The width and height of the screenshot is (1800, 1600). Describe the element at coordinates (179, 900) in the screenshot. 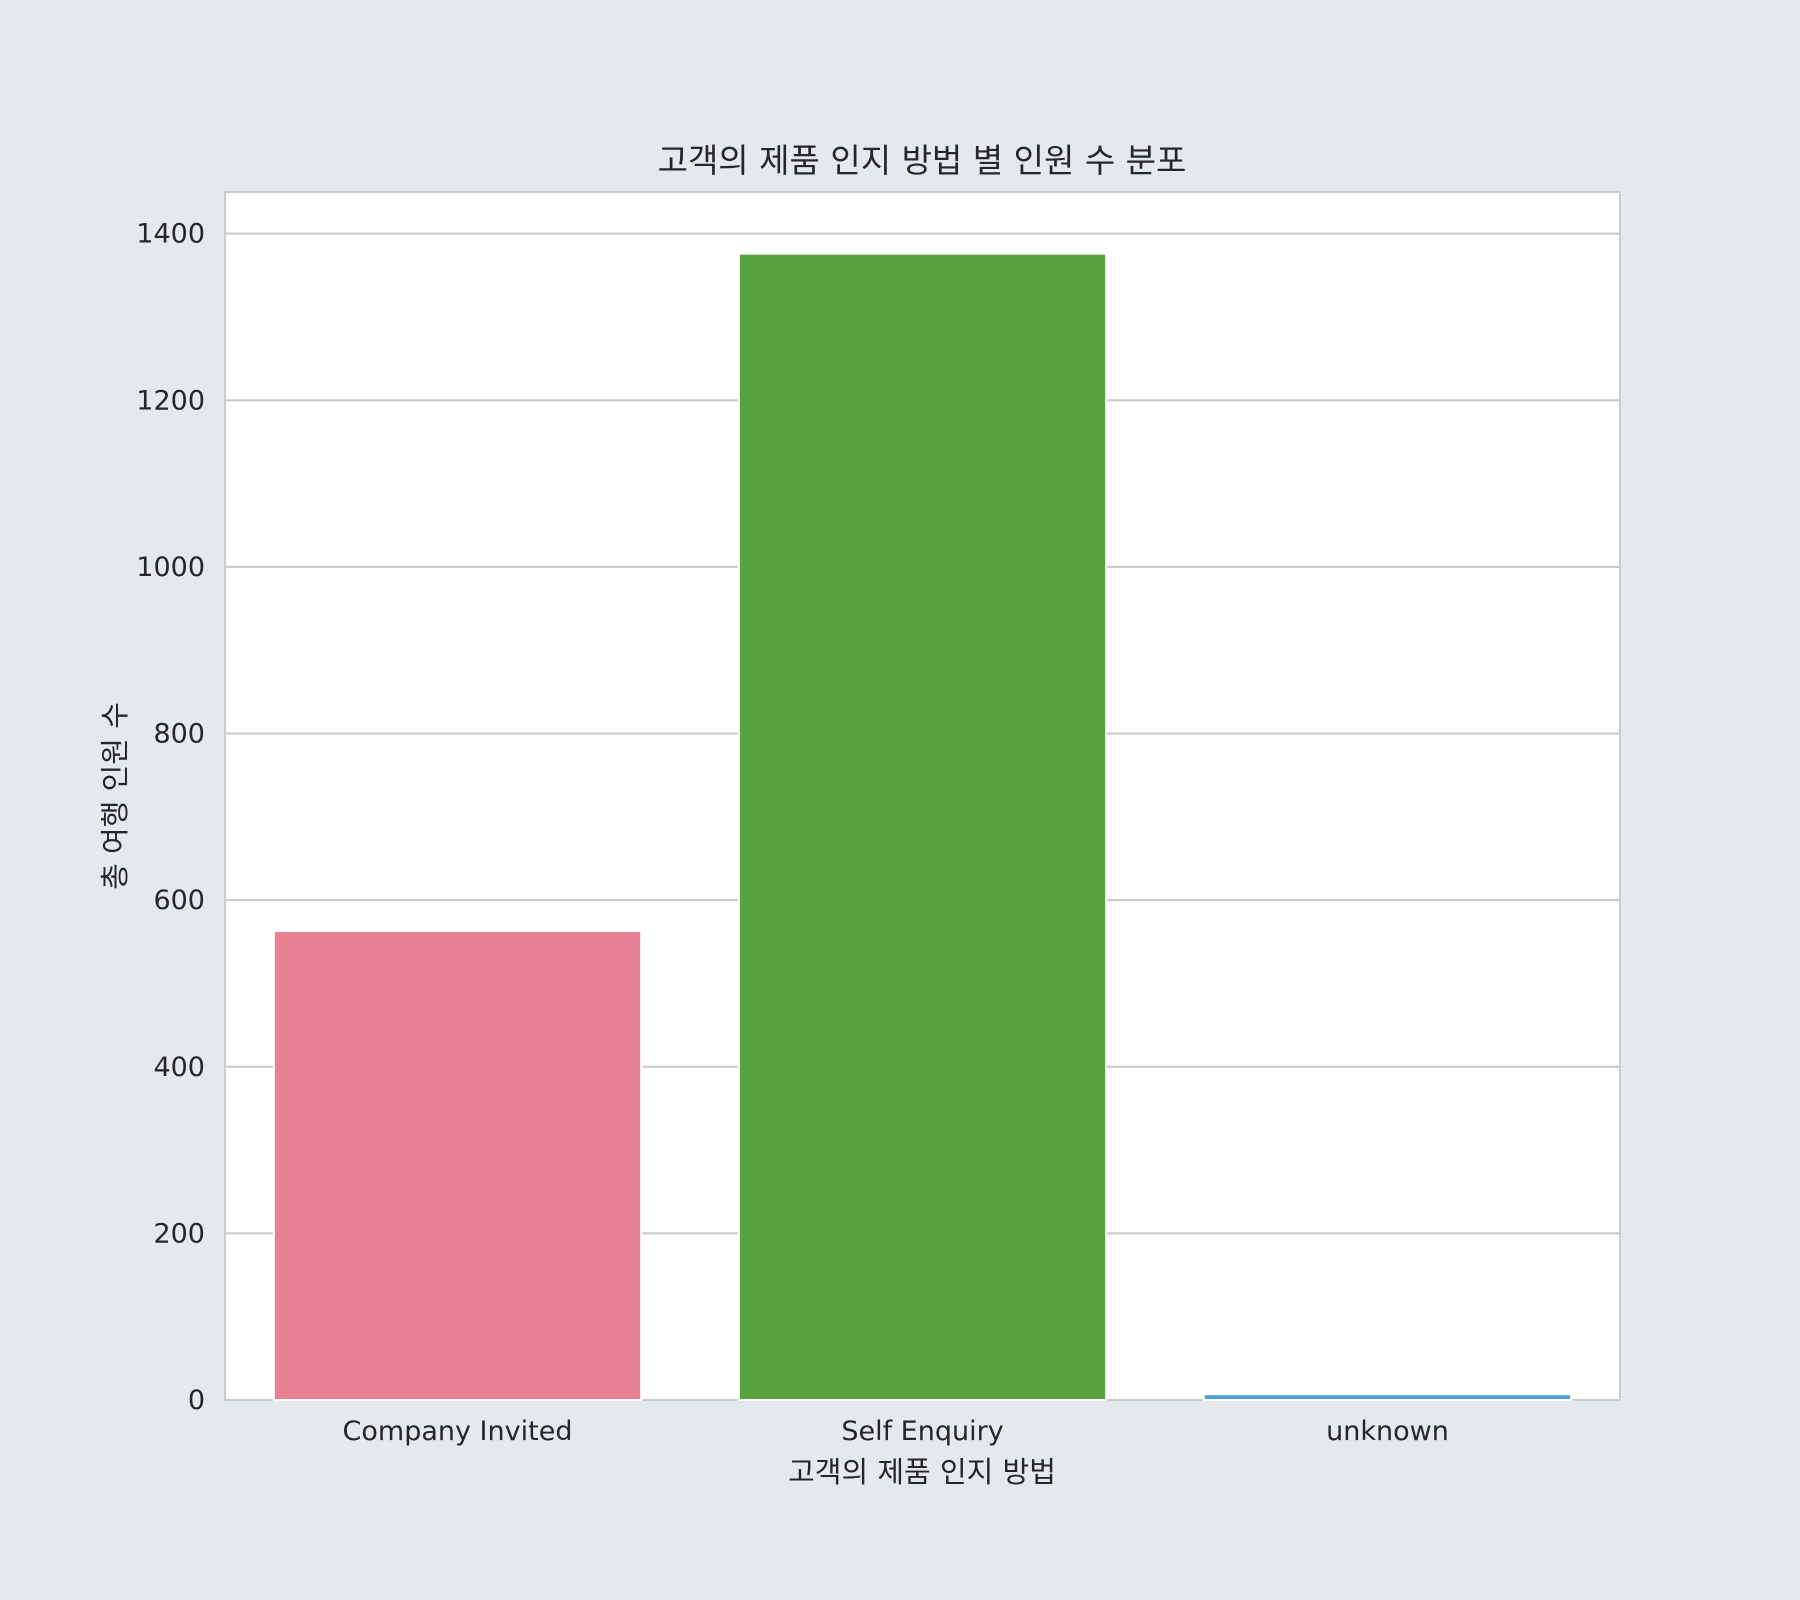

I see `y-tick-label: 600` at that location.